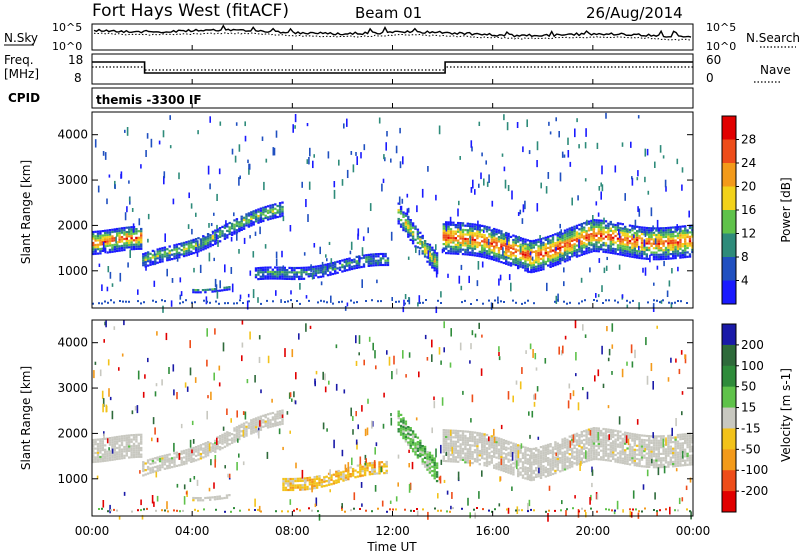  Describe the element at coordinates (672, 303) in the screenshot. I see `ground-cell` at that location.